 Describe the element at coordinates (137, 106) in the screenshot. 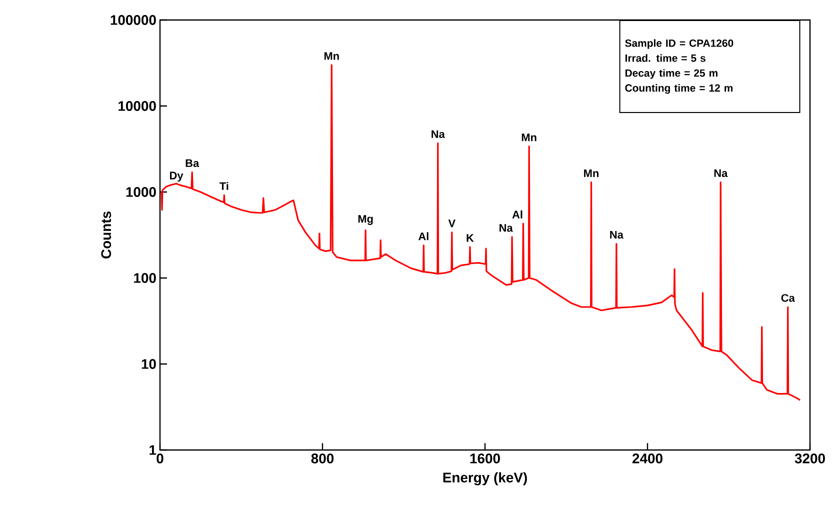

I see `y-tick-label: 10000` at that location.